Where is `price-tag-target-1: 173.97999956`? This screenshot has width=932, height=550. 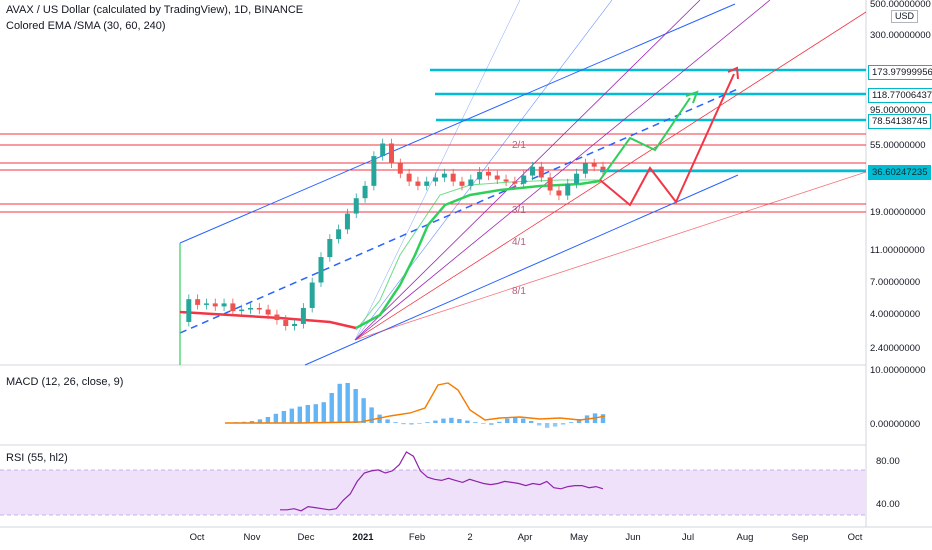
price-tag-target-1: 173.97999956 is located at coordinates (900, 72).